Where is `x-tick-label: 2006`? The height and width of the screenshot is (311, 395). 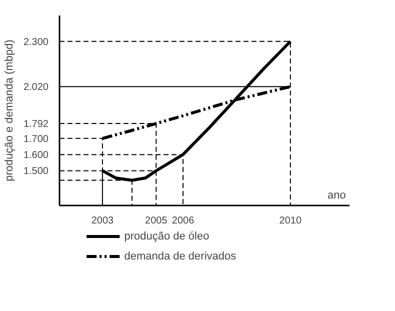
x-tick-label: 2006 is located at coordinates (183, 221).